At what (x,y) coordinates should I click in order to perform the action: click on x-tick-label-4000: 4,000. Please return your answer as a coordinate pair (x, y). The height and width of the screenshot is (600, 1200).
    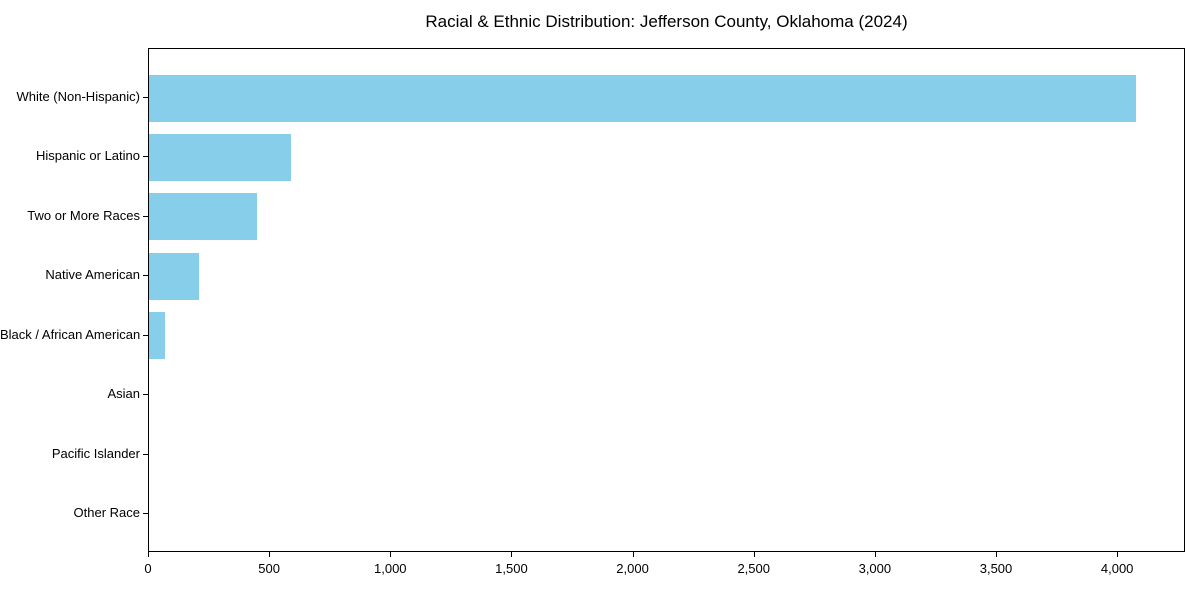
    Looking at the image, I should click on (1117, 568).